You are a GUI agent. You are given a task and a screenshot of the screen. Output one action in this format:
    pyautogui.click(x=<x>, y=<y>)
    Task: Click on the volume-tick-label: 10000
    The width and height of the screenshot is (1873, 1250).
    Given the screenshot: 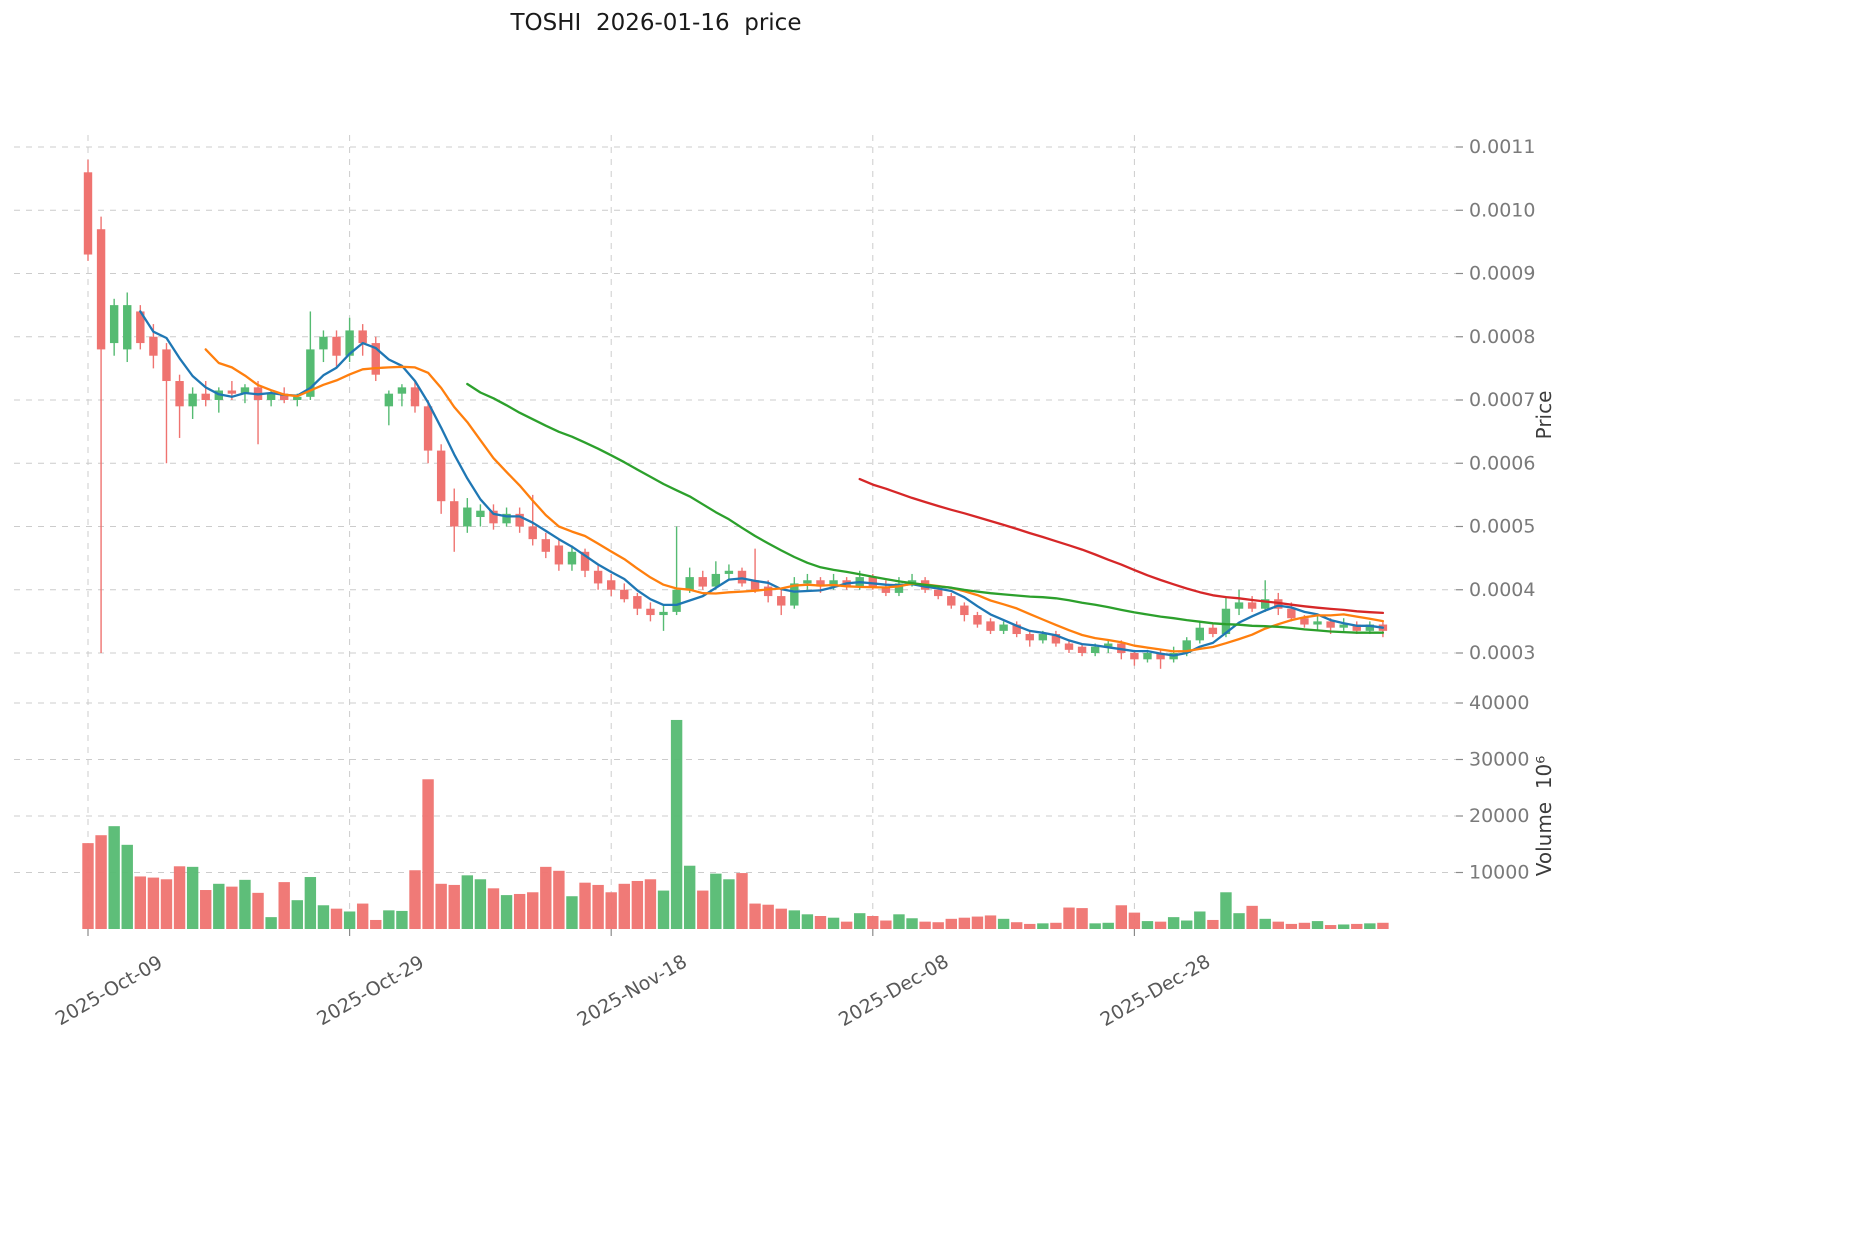 What is the action you would take?
    pyautogui.click(x=1499, y=873)
    